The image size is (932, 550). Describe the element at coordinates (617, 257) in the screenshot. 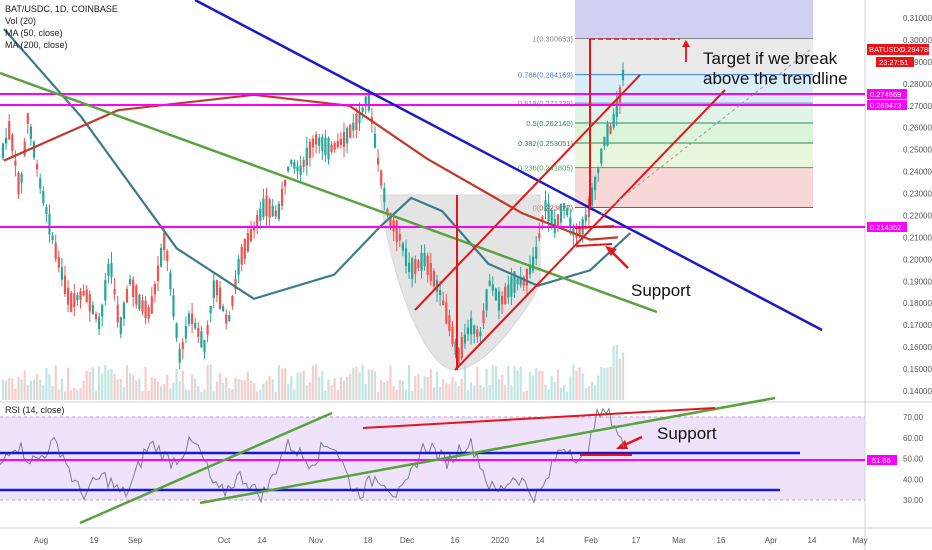

I see `arrow-support-price` at that location.